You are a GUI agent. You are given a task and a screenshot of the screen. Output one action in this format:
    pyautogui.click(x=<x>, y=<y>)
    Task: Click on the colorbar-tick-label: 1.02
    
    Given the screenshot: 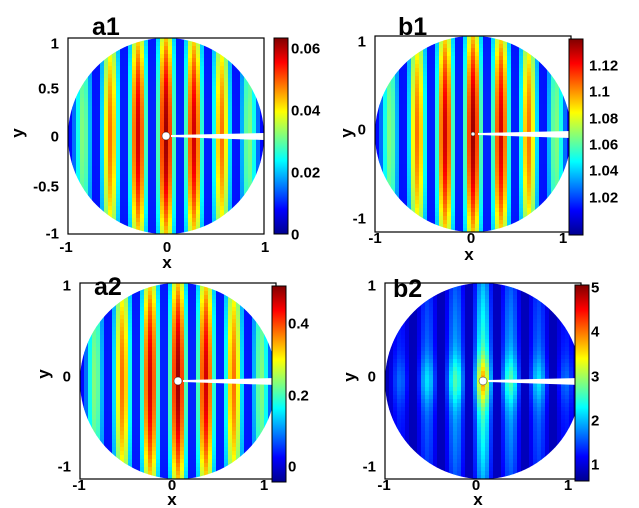 What is the action you would take?
    pyautogui.click(x=603, y=198)
    